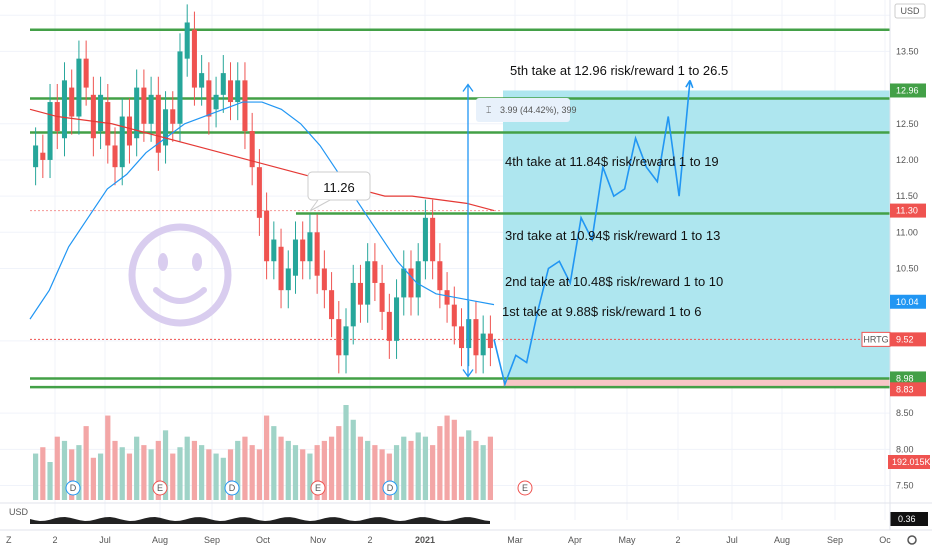 The width and height of the screenshot is (932, 550). Describe the element at coordinates (732, 540) in the screenshot. I see `x-tick-12: Jul` at that location.